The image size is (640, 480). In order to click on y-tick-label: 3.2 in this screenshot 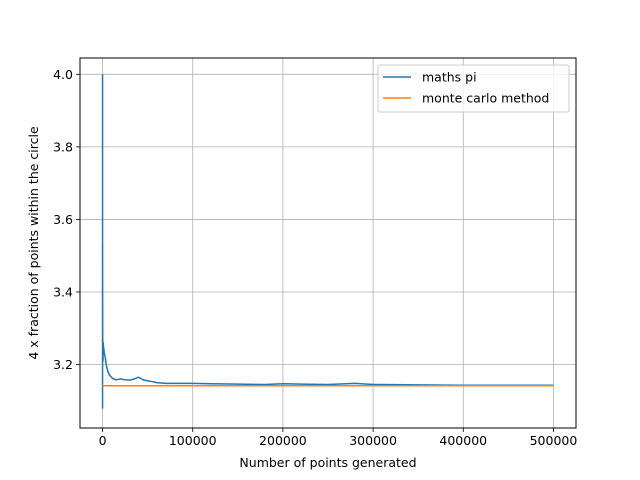, I will do `click(63, 364)`.